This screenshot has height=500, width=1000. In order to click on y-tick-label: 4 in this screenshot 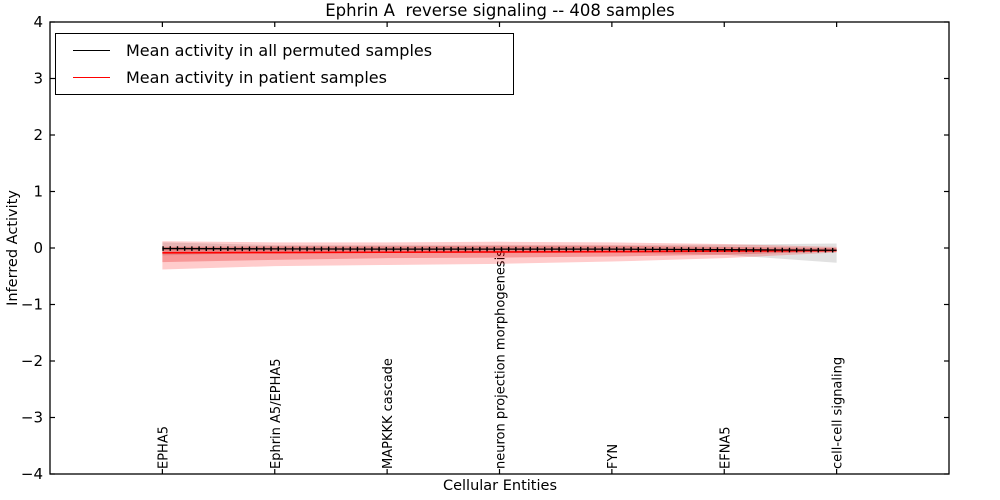, I will do `click(38, 22)`.